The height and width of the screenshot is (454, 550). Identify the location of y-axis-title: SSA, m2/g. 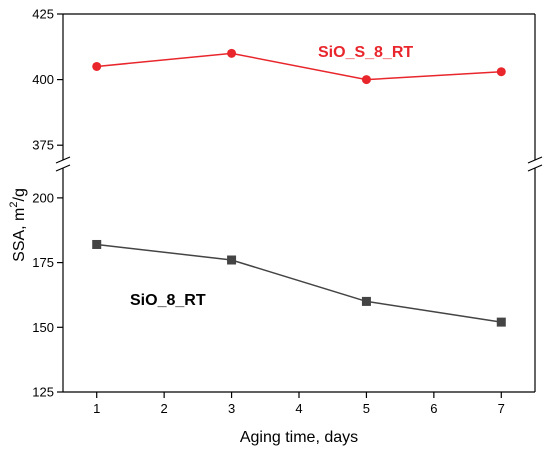
(18, 225).